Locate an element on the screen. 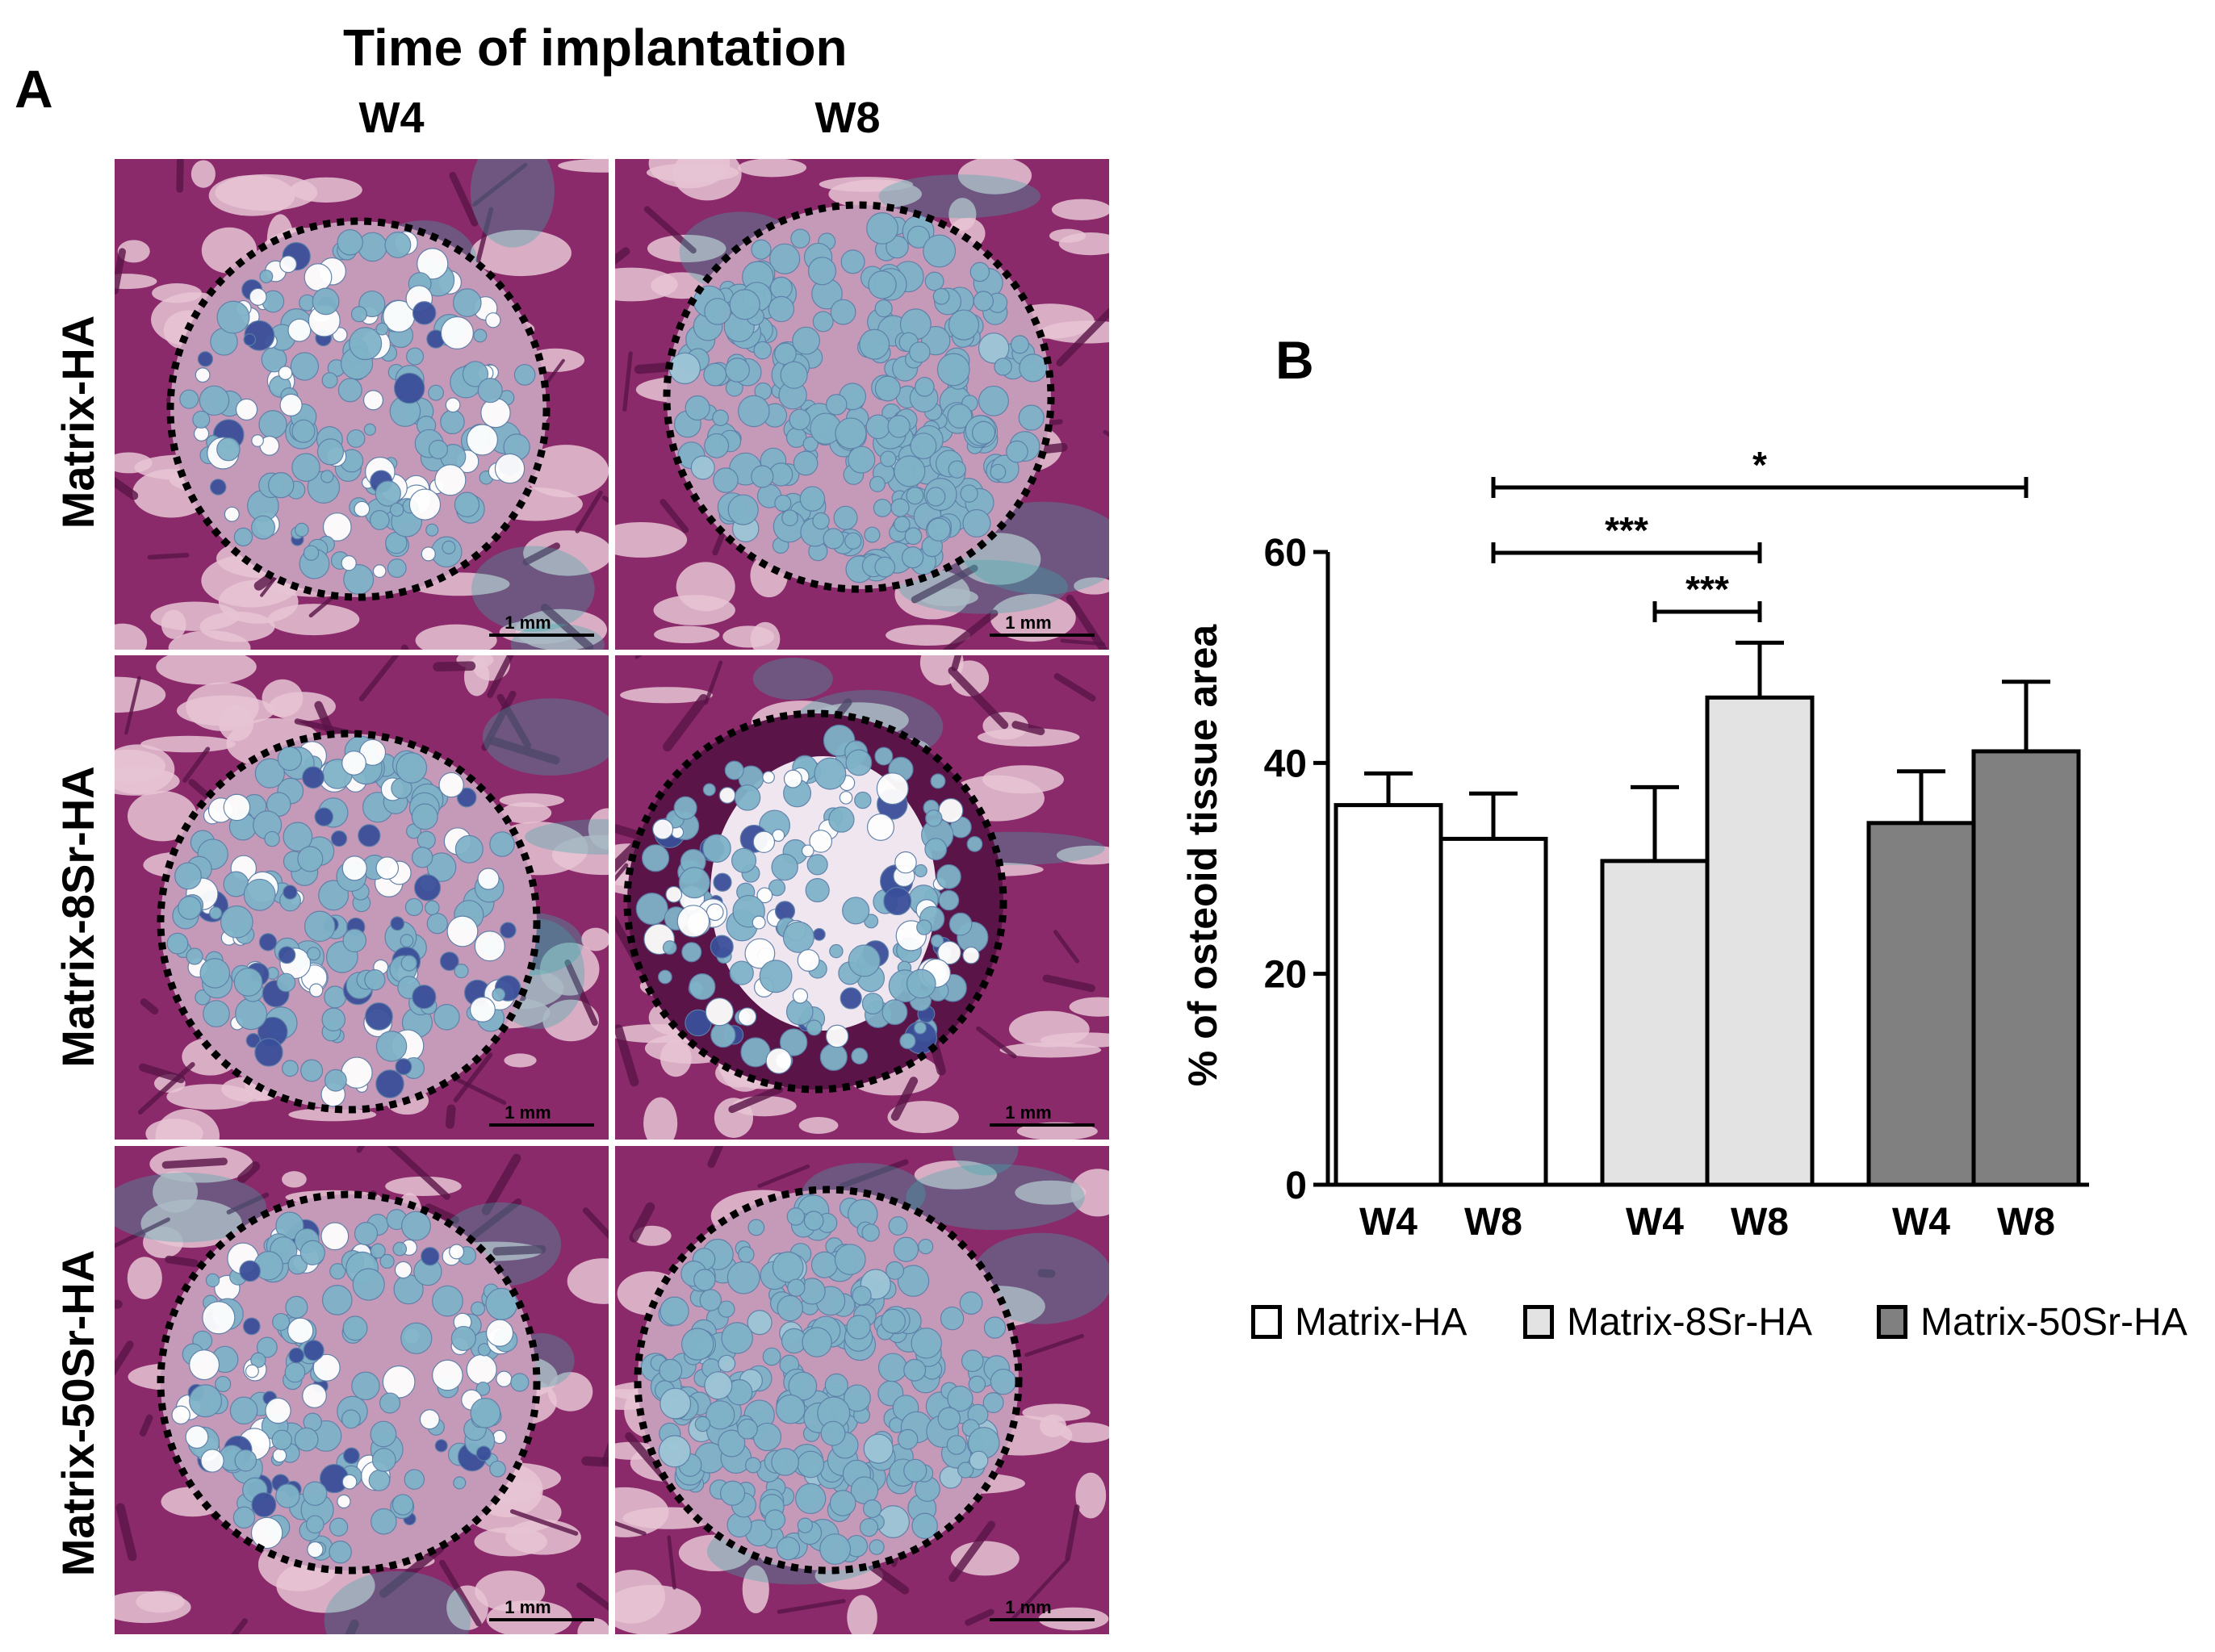 This screenshot has width=2215, height=1652. y-tick-label: 0 is located at coordinates (1296, 1186).